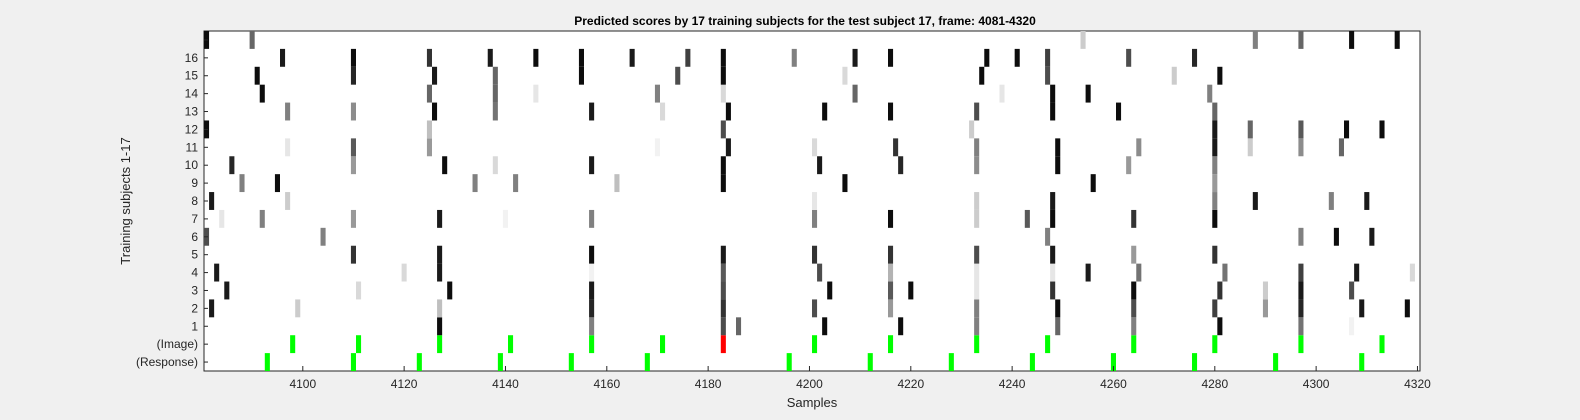 The height and width of the screenshot is (420, 1580). What do you see at coordinates (194, 219) in the screenshot?
I see `y-tick-label: 7` at bounding box center [194, 219].